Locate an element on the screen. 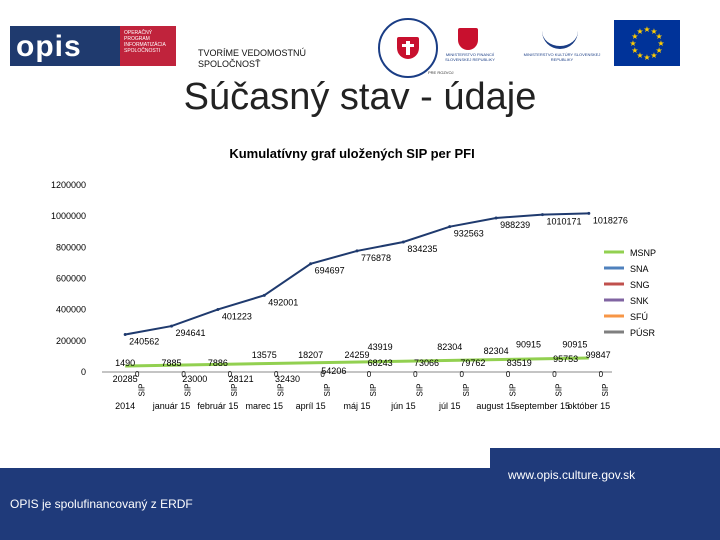  erdf-note: OPIS je spolufinancovaný z ERDF is located at coordinates (101, 504).